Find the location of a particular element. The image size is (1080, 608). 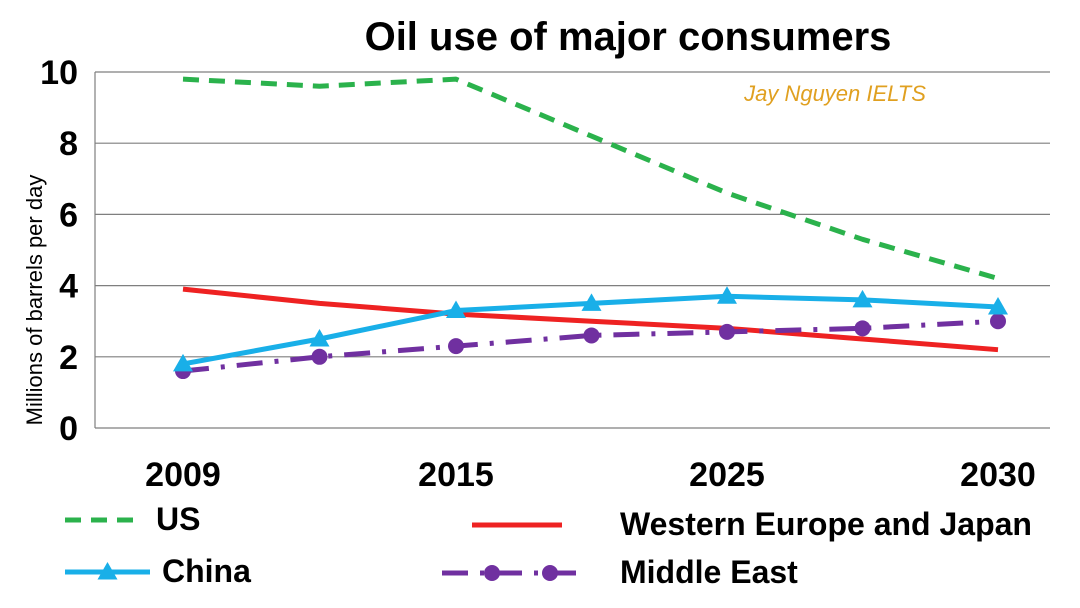

y-tick-label: 0 is located at coordinates (68, 429).